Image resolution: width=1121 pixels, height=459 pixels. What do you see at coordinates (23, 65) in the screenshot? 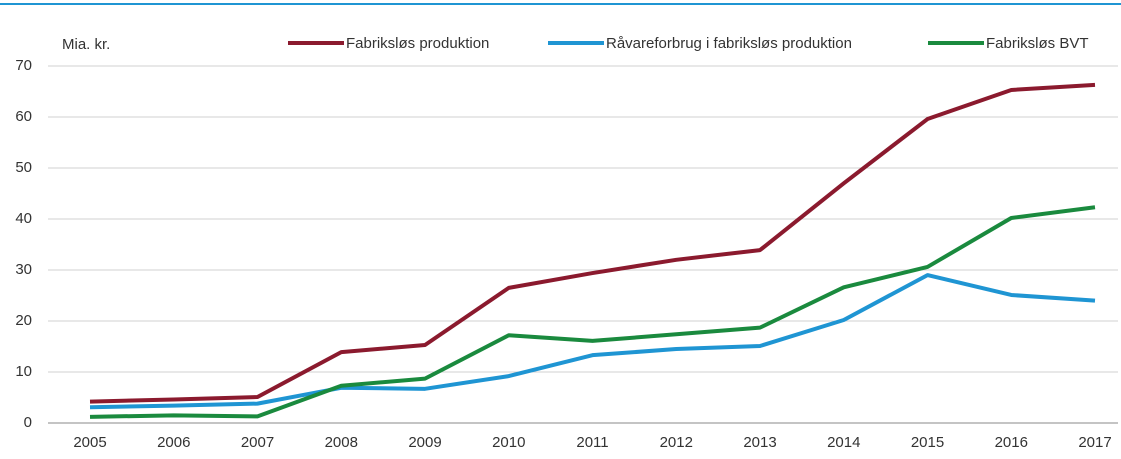
I see `y-tick-label: 70` at bounding box center [23, 65].